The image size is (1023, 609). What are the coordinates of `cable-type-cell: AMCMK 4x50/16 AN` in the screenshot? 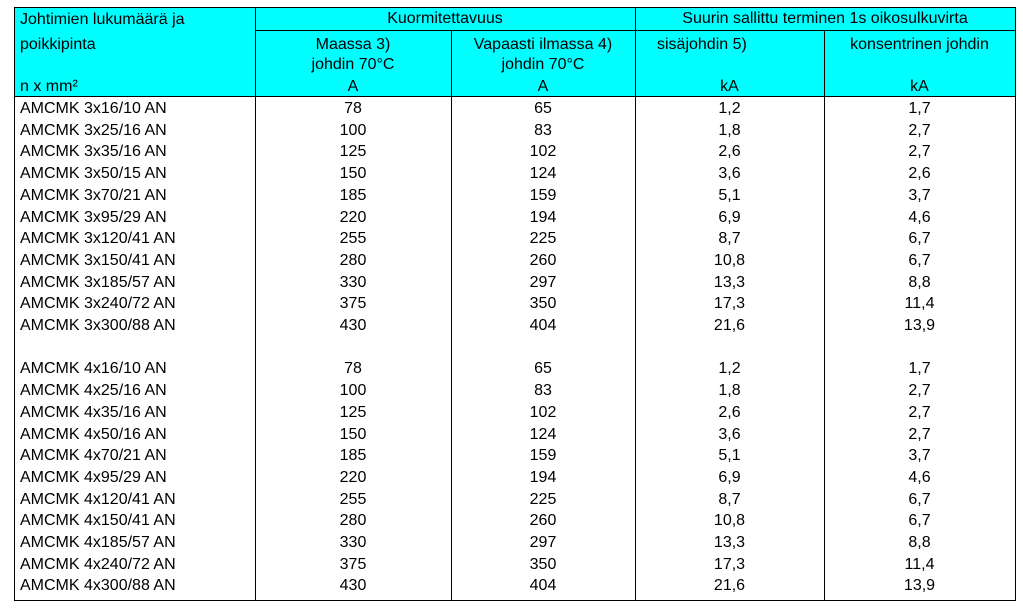 It's located at (93, 434).